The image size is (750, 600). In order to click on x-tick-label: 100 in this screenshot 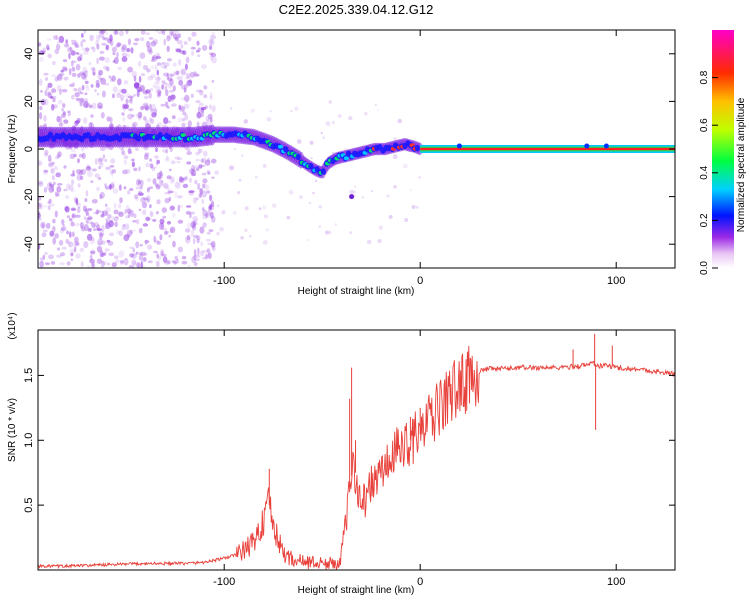, I will do `click(616, 281)`.